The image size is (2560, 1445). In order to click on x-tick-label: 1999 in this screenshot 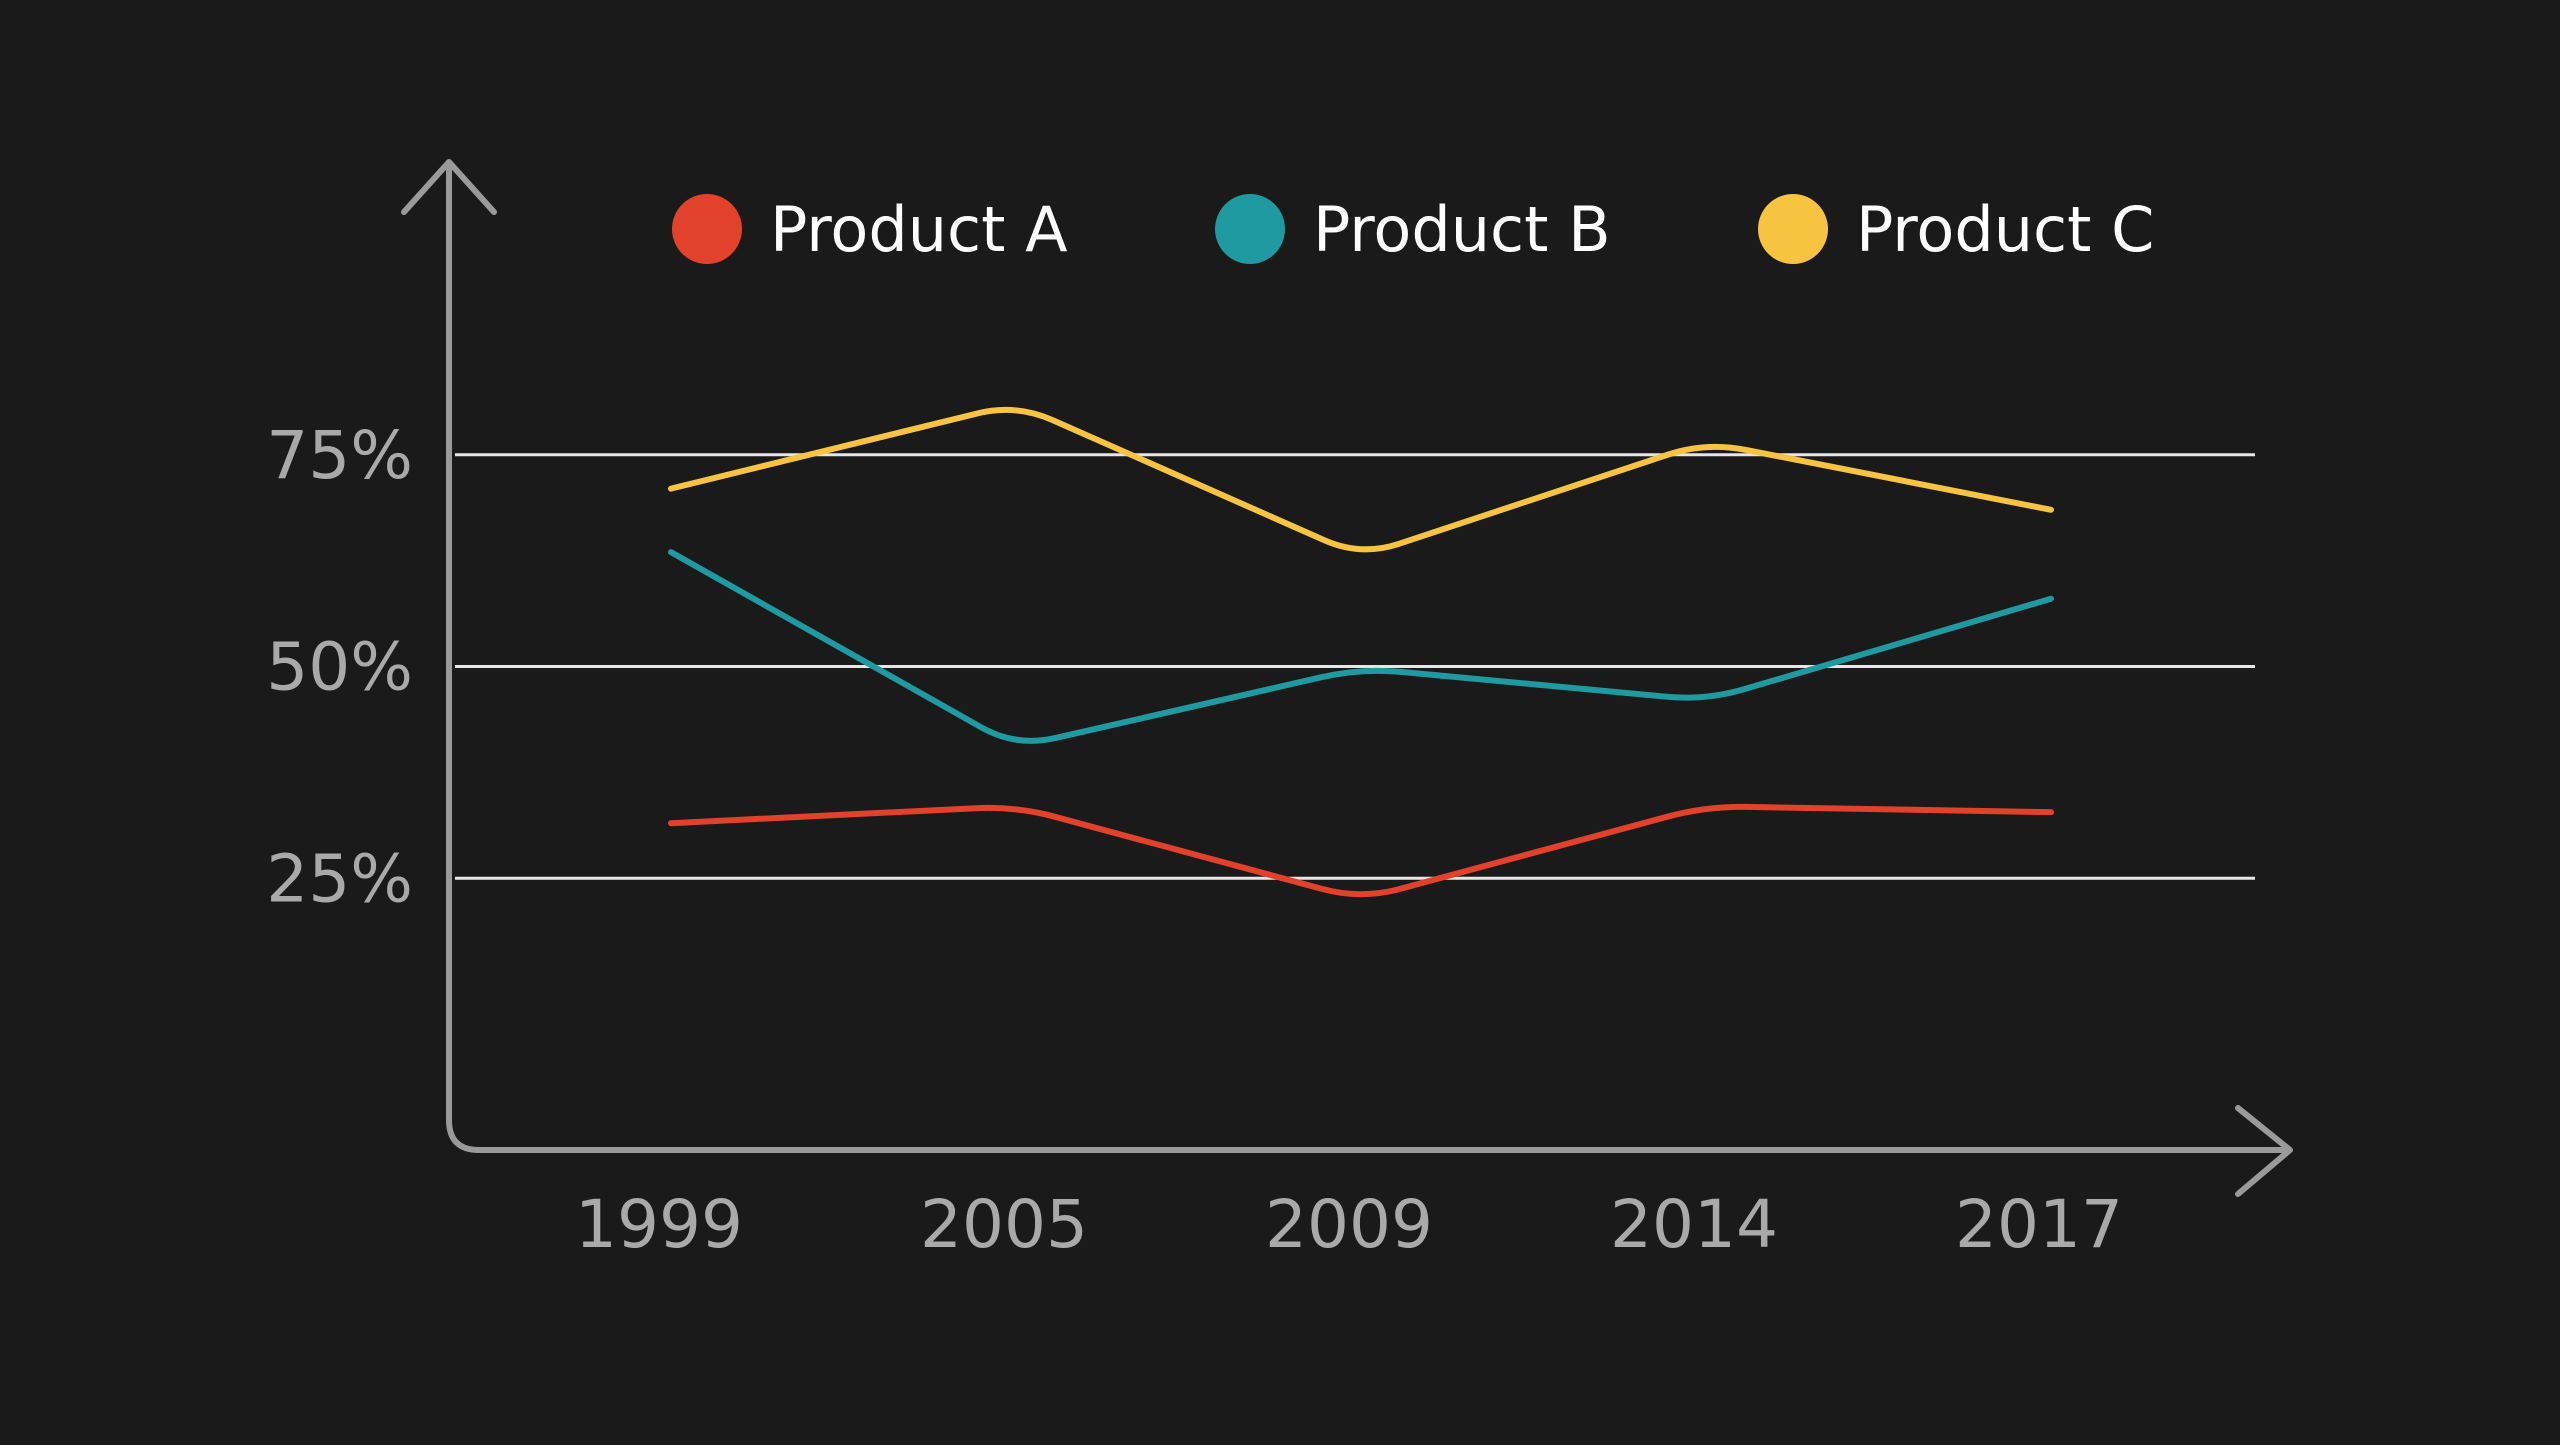, I will do `click(659, 1224)`.